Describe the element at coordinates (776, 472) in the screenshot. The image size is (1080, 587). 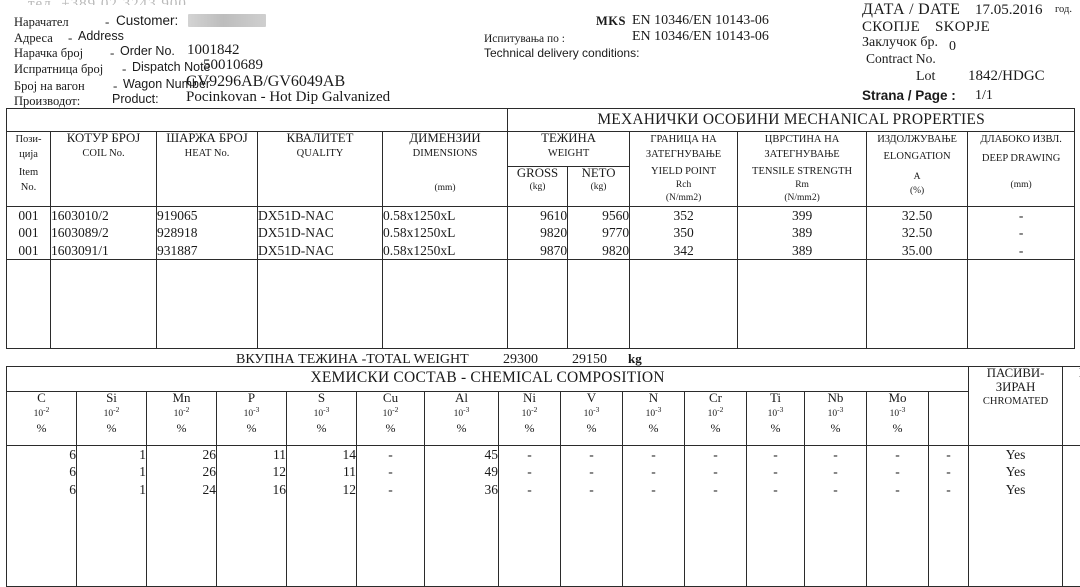
I see `chem-cell-ti: -` at that location.